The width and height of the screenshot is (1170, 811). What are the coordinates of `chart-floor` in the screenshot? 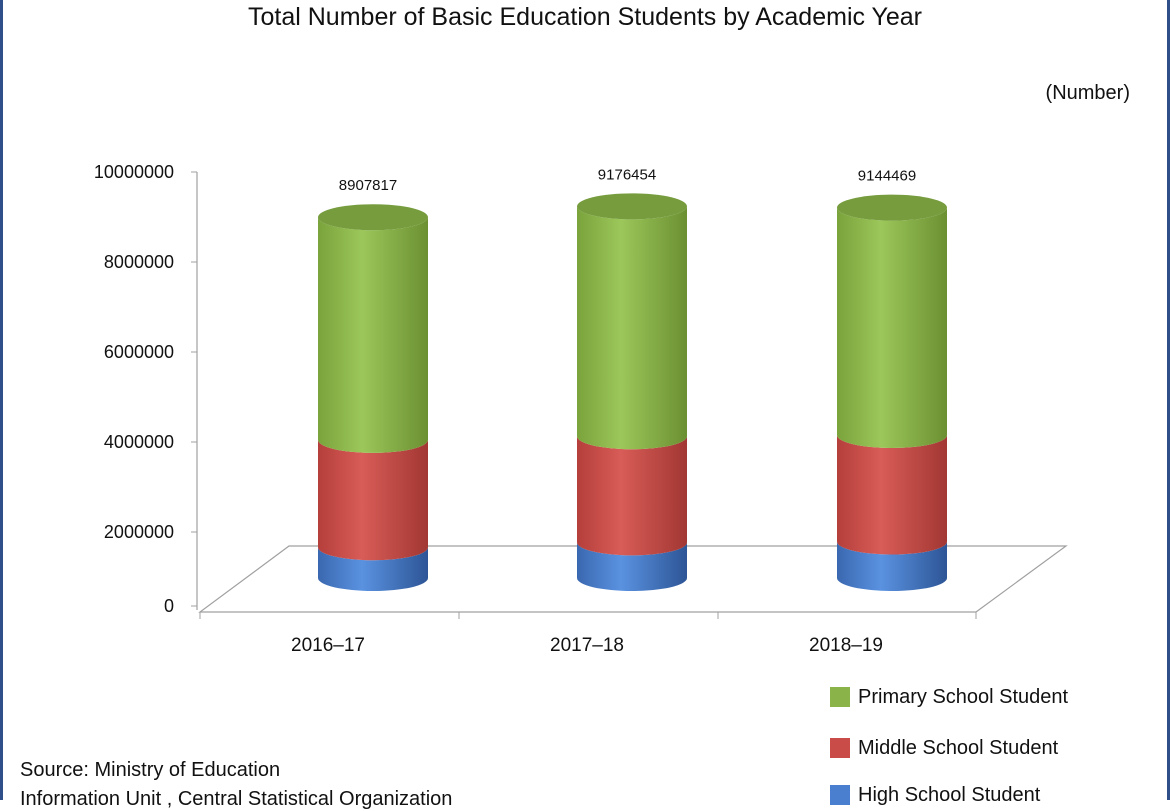 It's located at (633, 579).